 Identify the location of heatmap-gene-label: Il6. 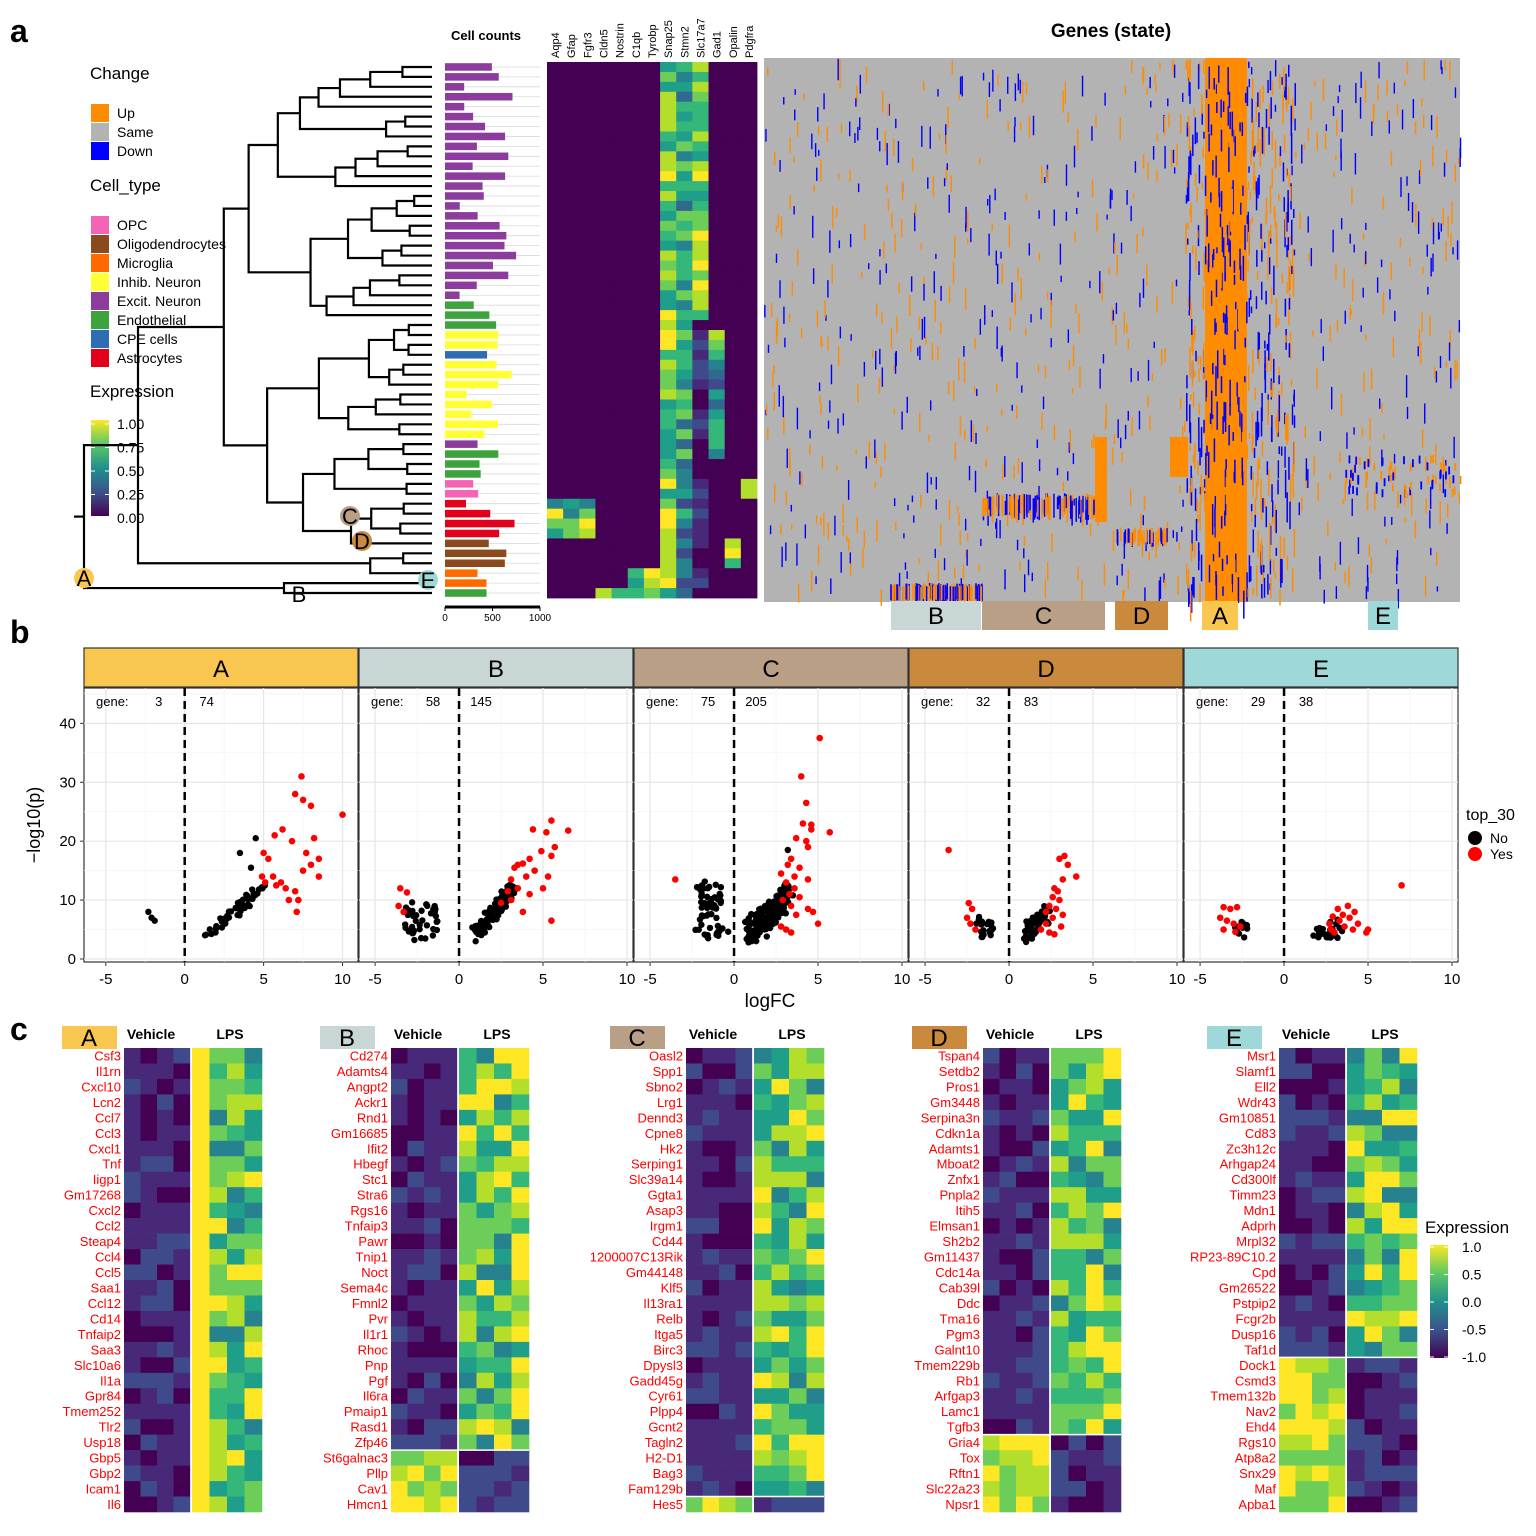
(114, 1504).